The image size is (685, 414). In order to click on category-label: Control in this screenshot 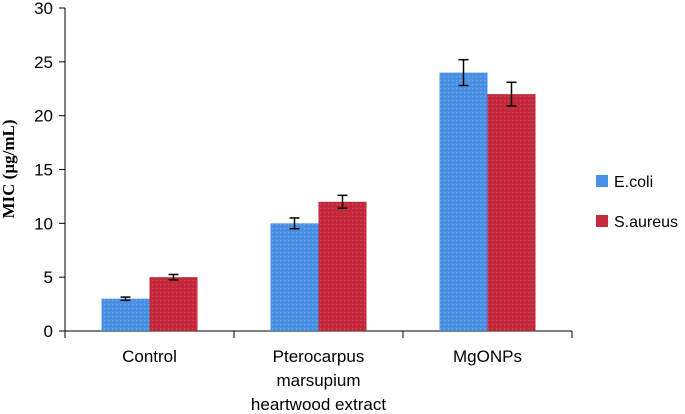, I will do `click(149, 356)`.